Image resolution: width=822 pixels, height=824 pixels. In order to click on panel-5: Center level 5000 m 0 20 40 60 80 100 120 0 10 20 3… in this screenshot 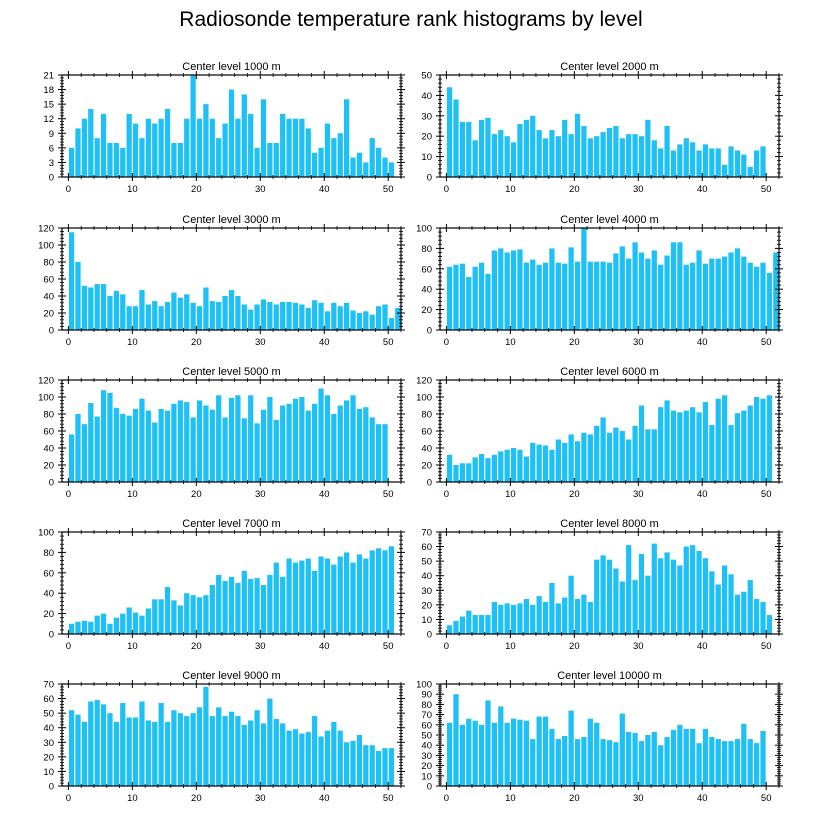, I will do `click(221, 433)`.